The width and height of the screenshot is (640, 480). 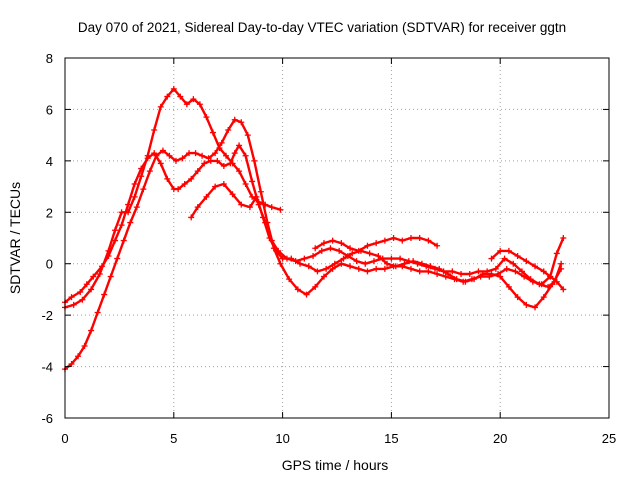 I want to click on x-tick-label: 0, so click(x=64, y=438).